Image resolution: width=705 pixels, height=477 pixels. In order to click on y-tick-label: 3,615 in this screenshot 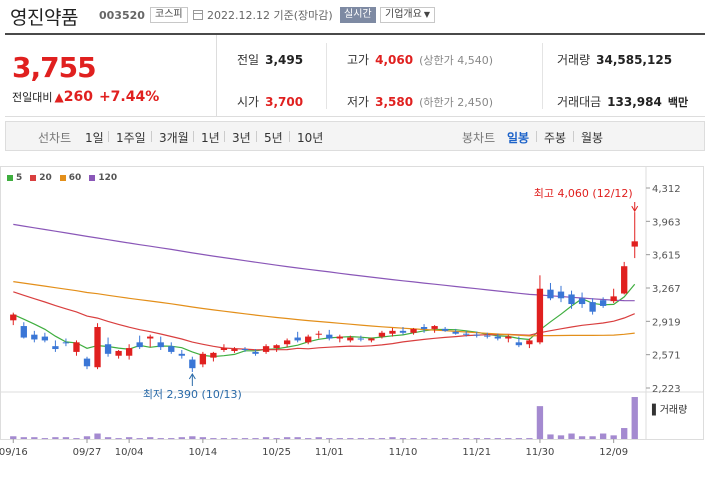, I will do `click(666, 256)`.